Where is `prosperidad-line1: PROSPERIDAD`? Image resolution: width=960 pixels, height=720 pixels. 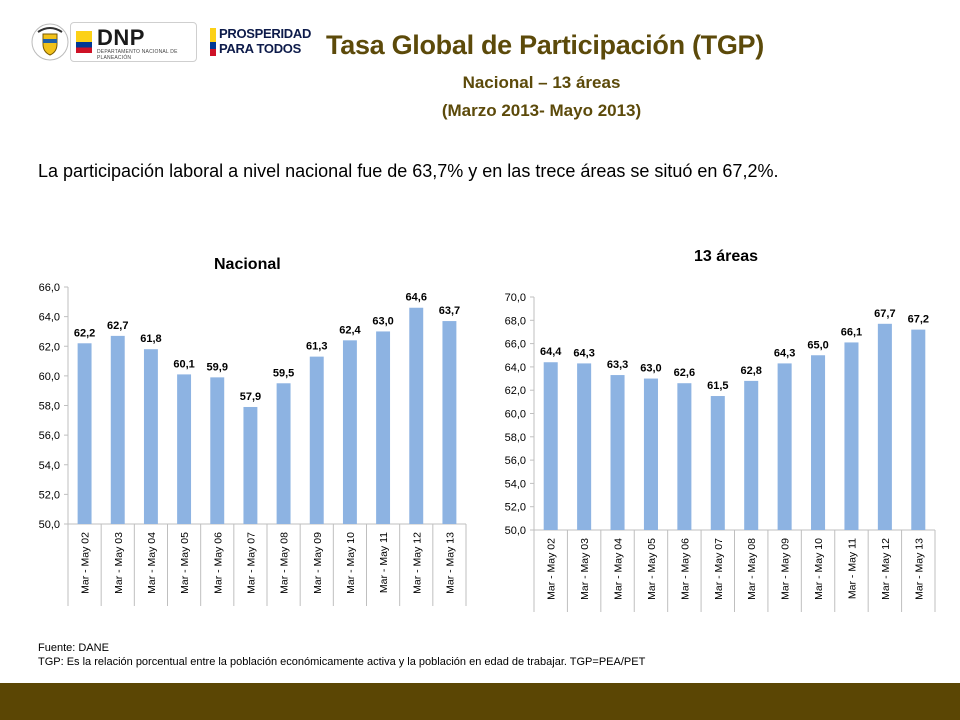 prosperidad-line1: PROSPERIDAD is located at coordinates (265, 33).